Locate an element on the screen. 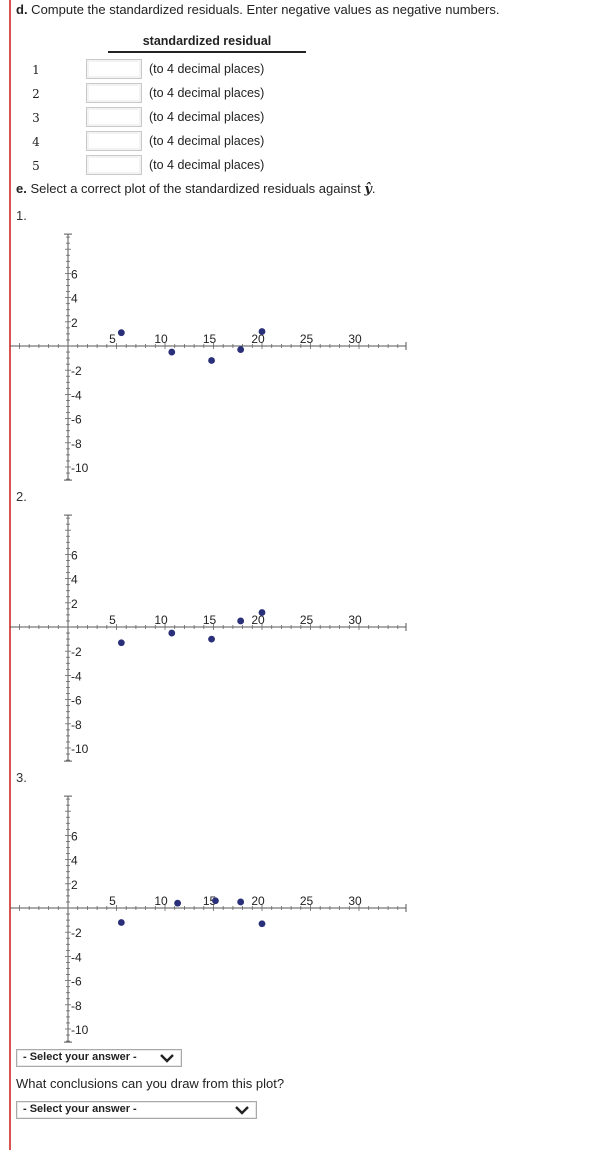 This screenshot has height=1150, width=594. residual-plot-2: 5 10 15 20 25 30 6 4 2 -2 -4 -6 -8 -10 is located at coordinates (208, 638).